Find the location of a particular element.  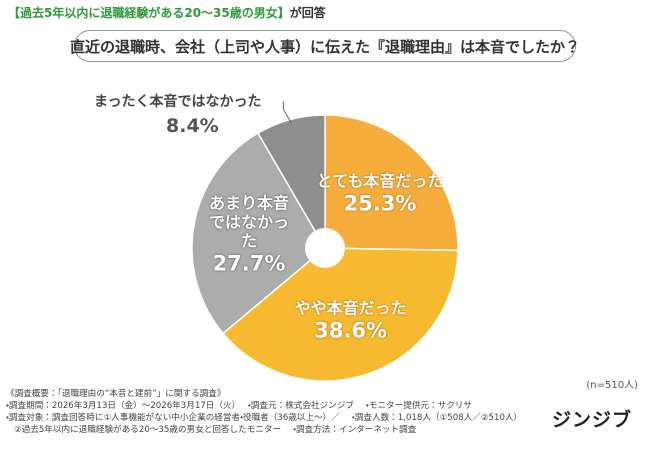

category-label: あまり本音ではなかった is located at coordinates (248, 222).